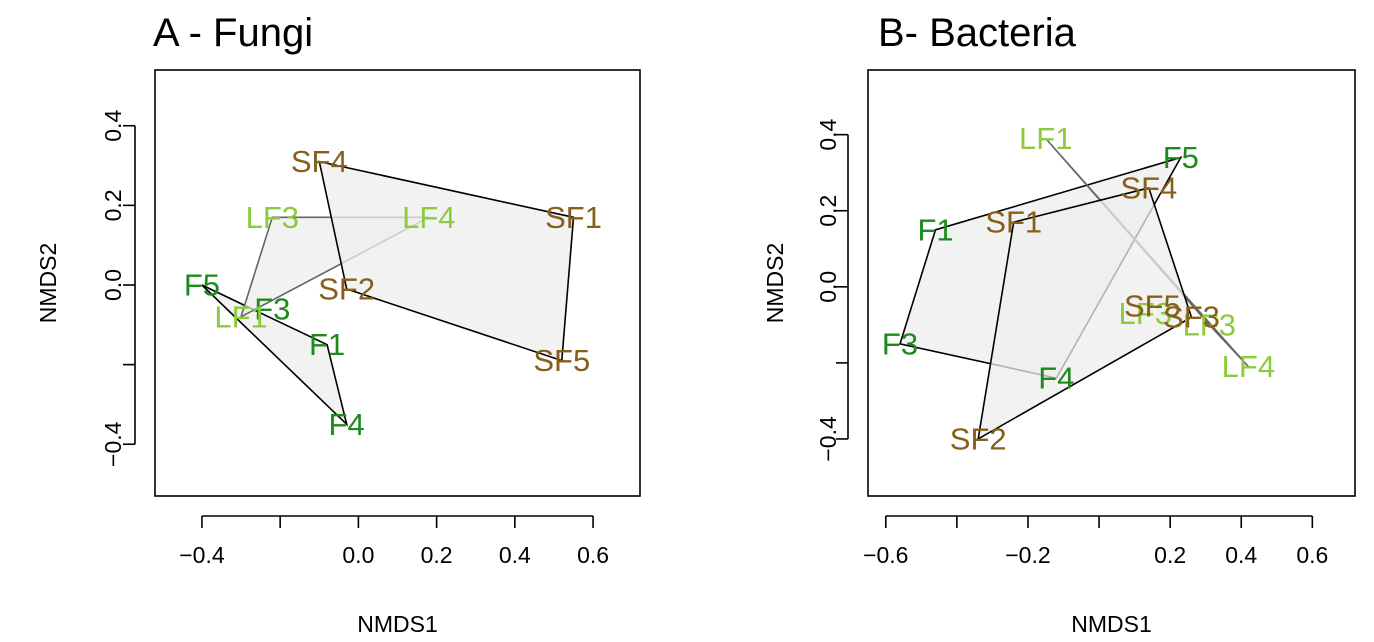 This screenshot has height=642, width=1374. What do you see at coordinates (358, 555) in the screenshot?
I see `x-tick-label: 0.0` at bounding box center [358, 555].